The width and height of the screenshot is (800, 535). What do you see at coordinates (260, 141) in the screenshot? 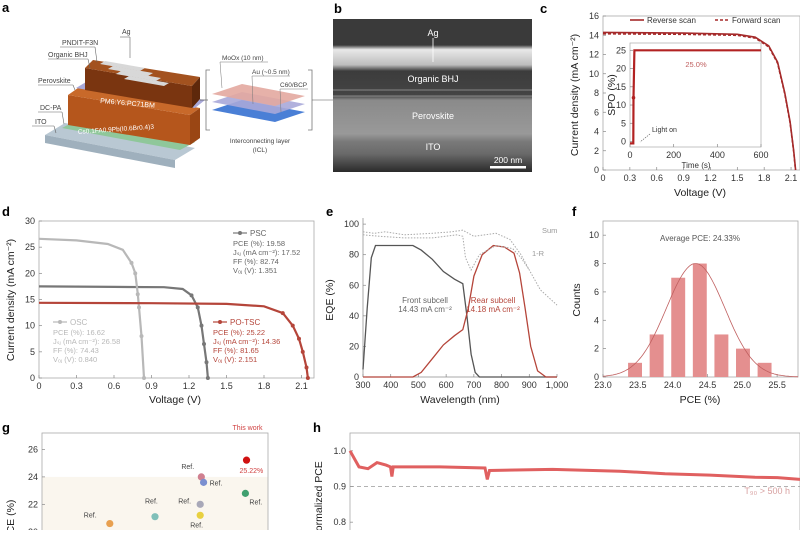
I see `icl-caption: Interconnecting layer` at bounding box center [260, 141].